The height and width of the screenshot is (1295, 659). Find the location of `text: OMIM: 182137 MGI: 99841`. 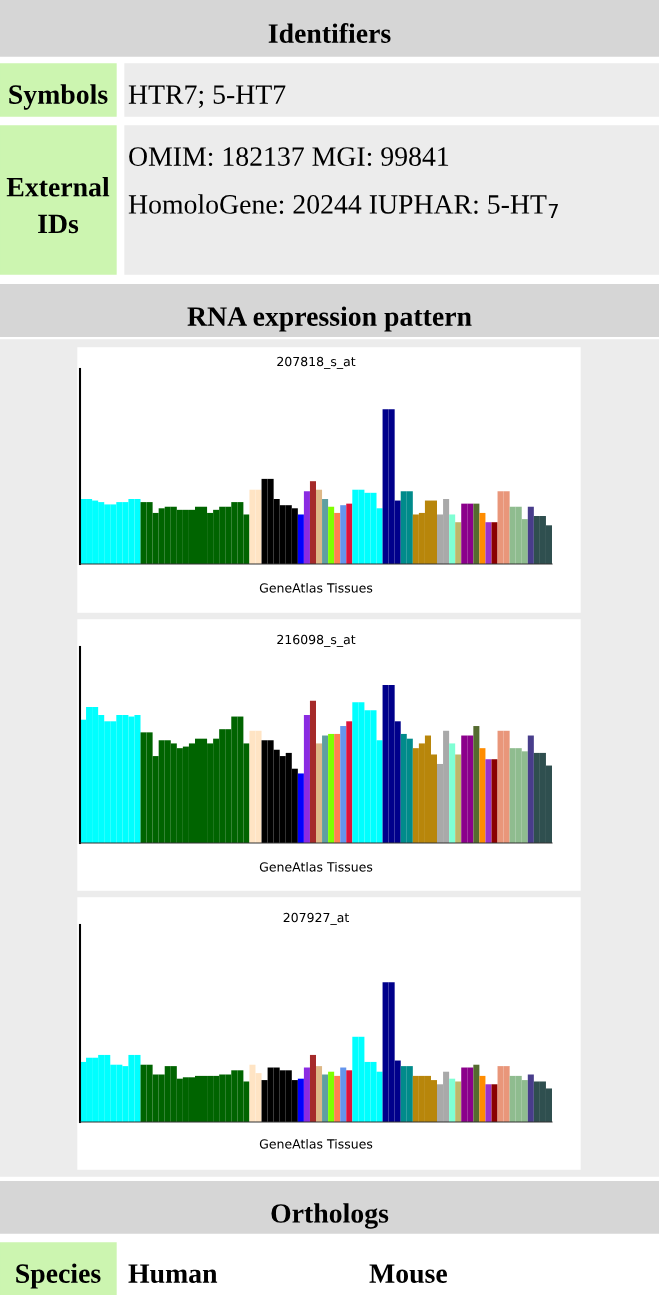

text: OMIM: 182137 MGI: 99841 is located at coordinates (289, 157).